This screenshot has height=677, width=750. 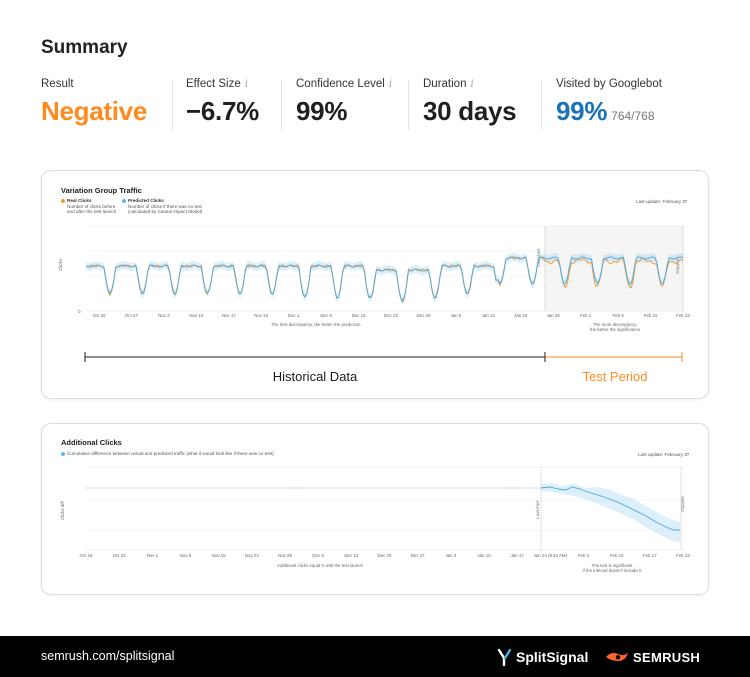 I want to click on x-tick-label: Feb 10, so click(x=617, y=555).